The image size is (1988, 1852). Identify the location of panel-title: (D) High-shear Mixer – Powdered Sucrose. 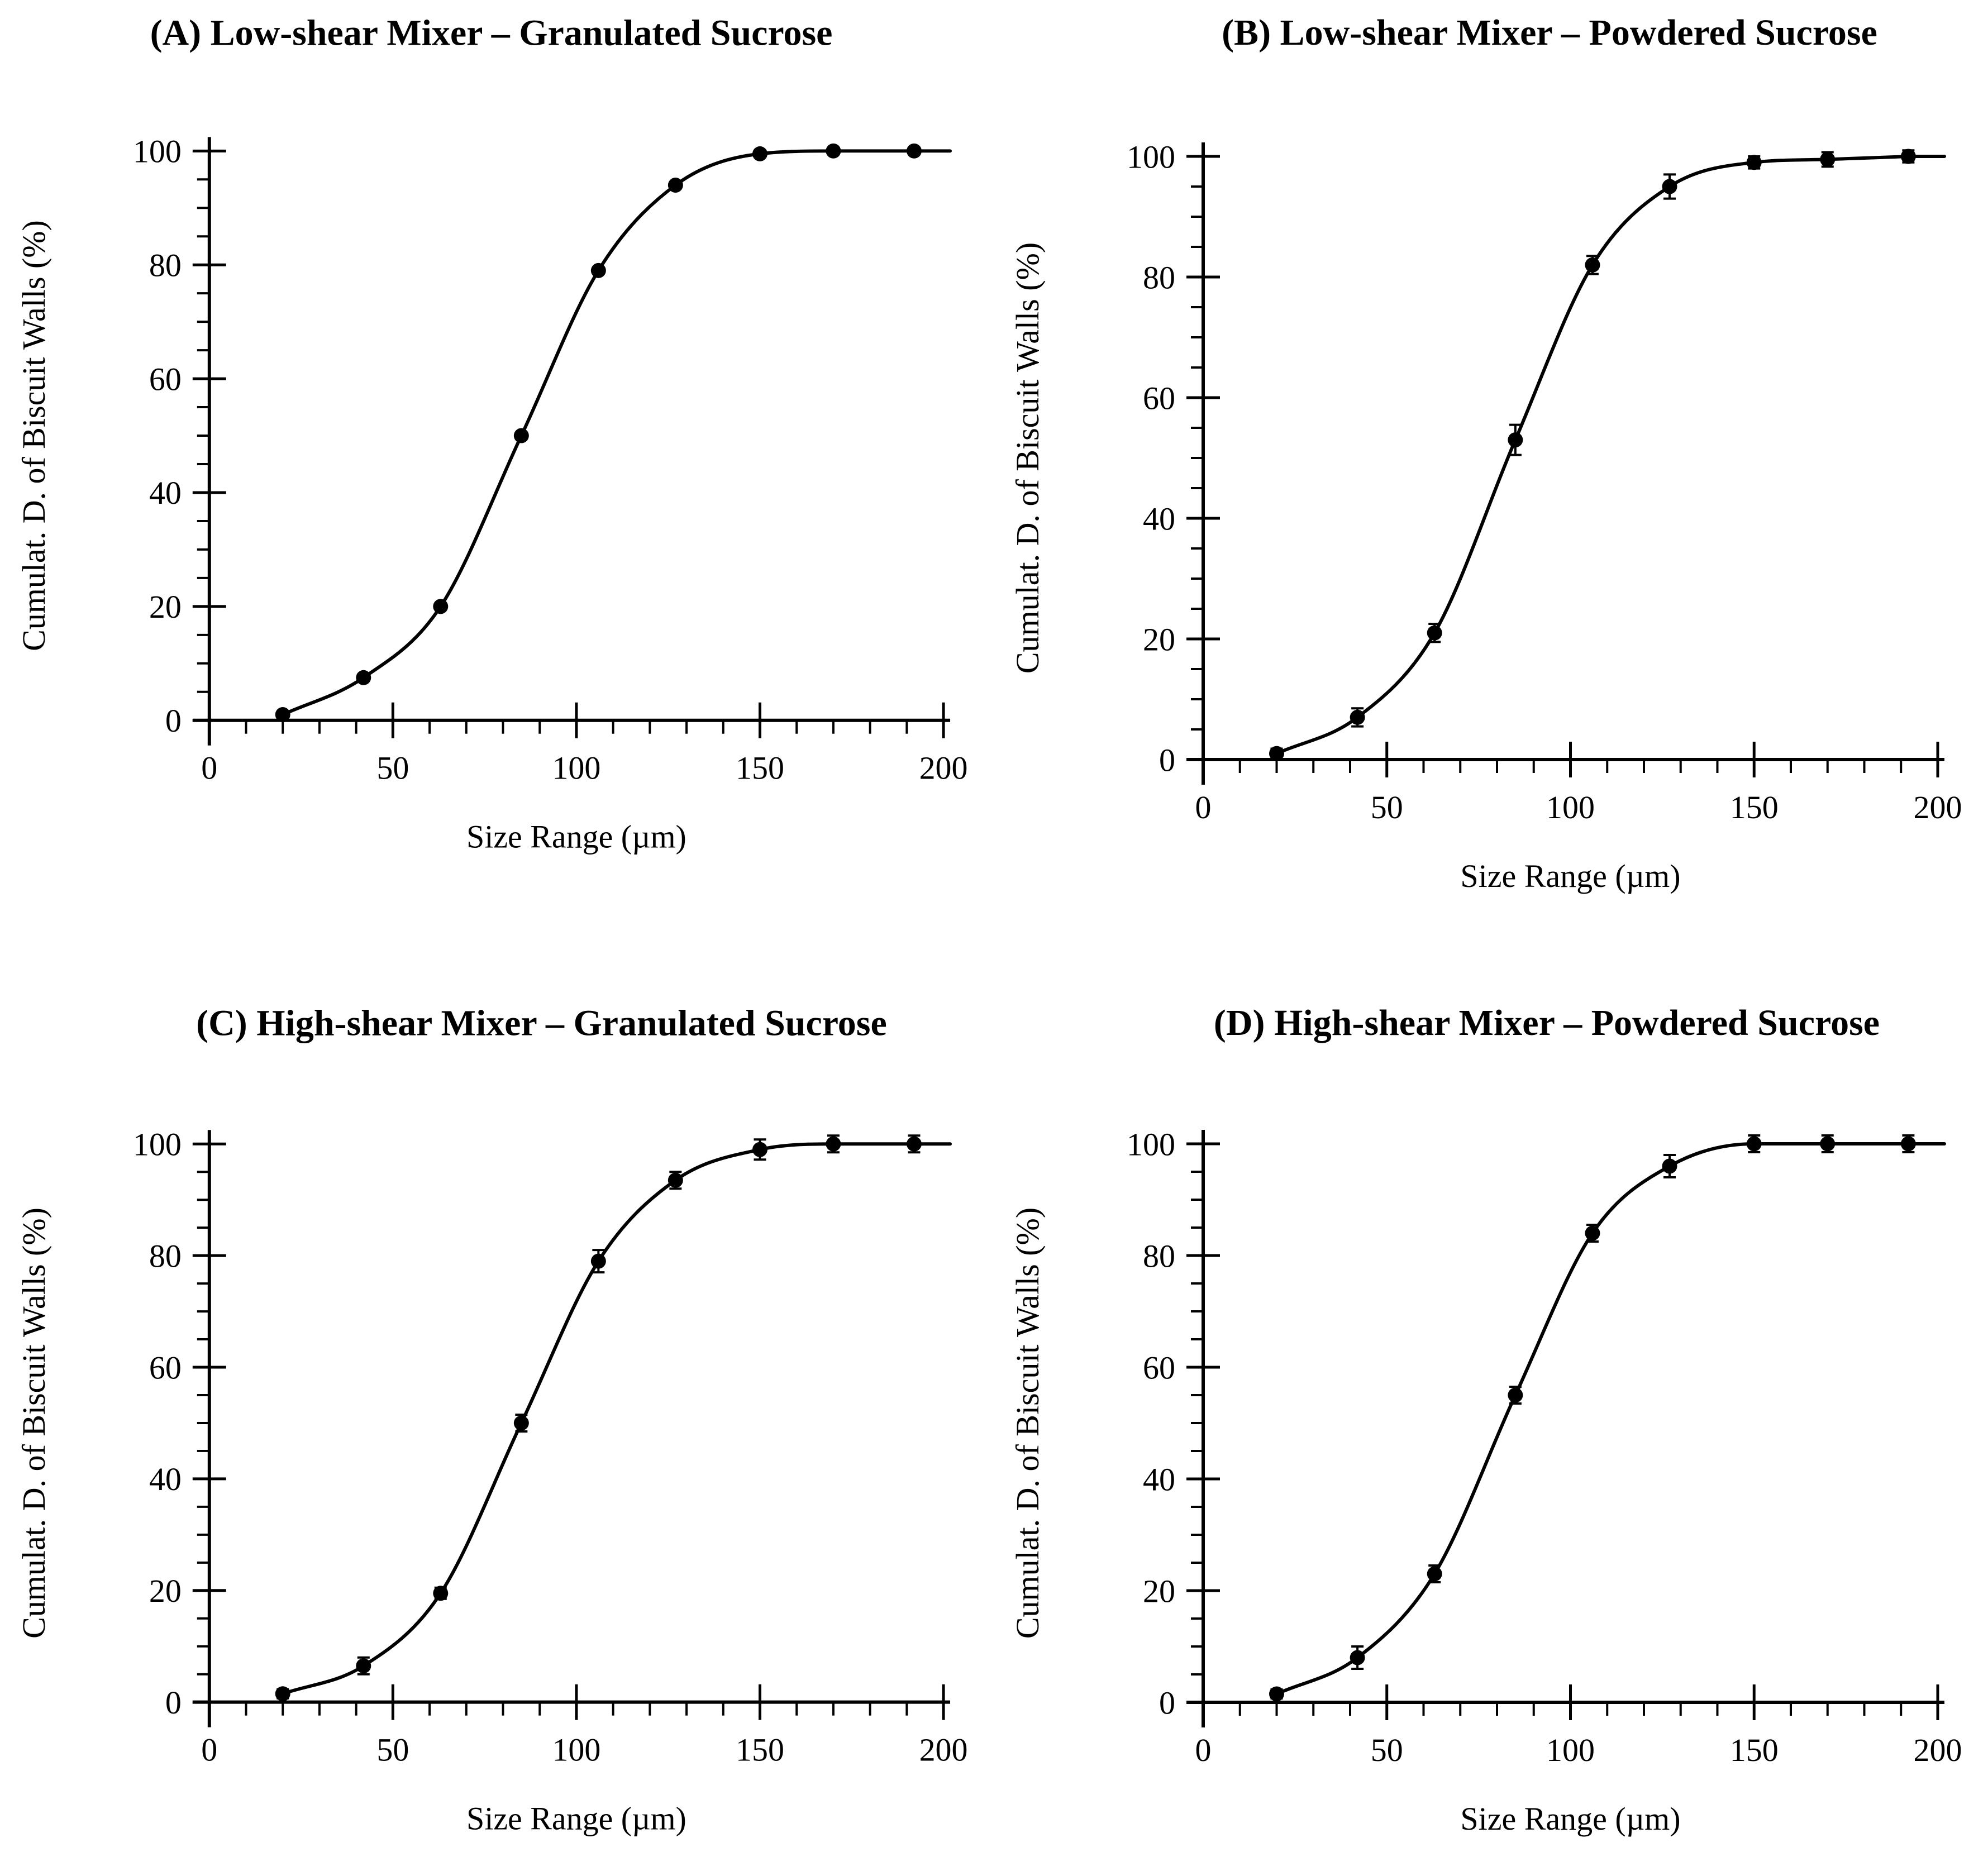
(1547, 1023).